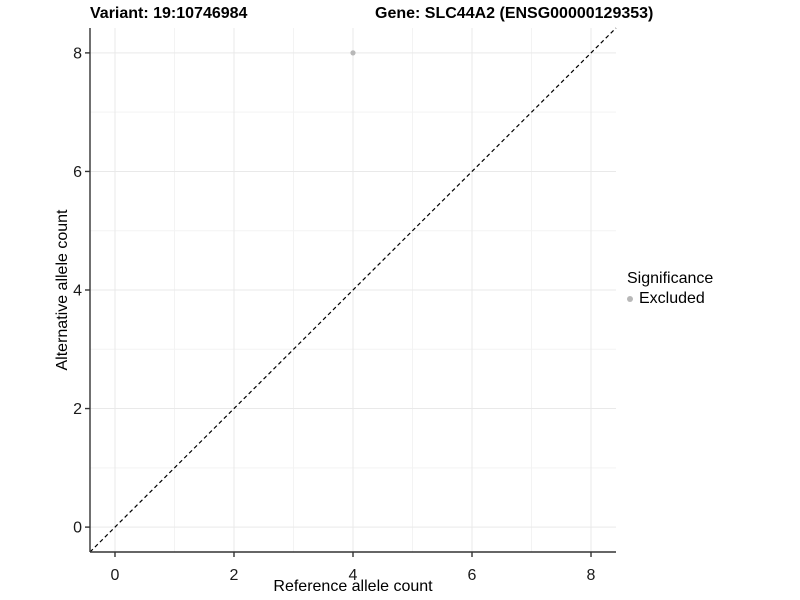 The height and width of the screenshot is (600, 800). What do you see at coordinates (77, 409) in the screenshot?
I see `y-tick-label: 2` at bounding box center [77, 409].